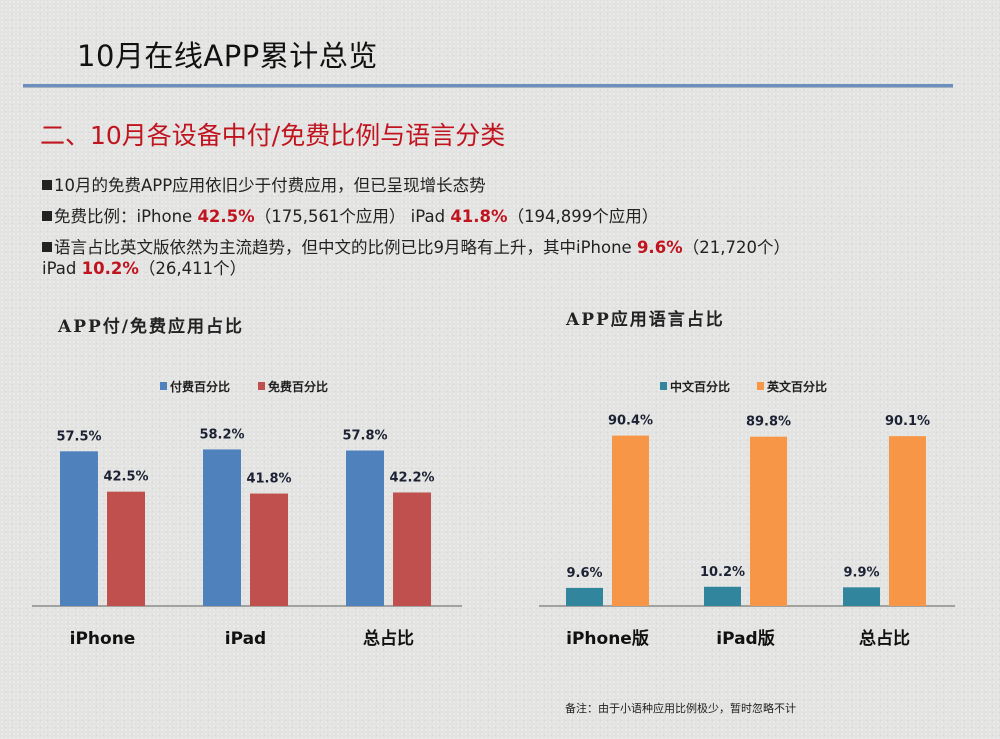  Describe the element at coordinates (583, 216) in the screenshot. I see `bullet-text: （194,899个应用）` at that location.